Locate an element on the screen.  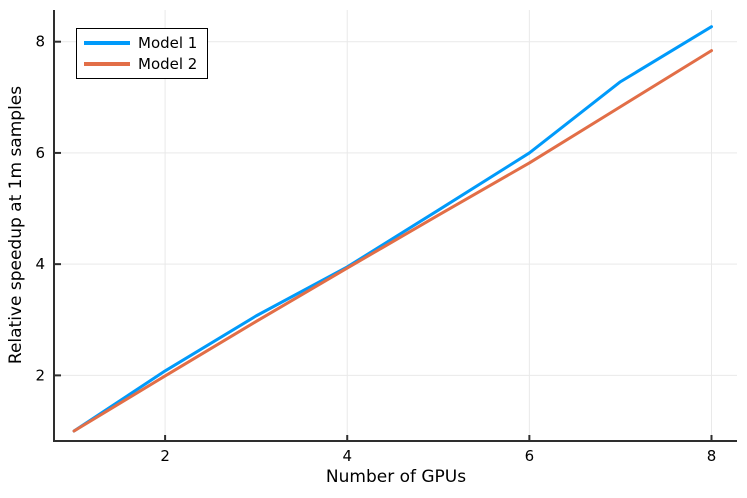
x-tick-label-4: 4 is located at coordinates (347, 456).